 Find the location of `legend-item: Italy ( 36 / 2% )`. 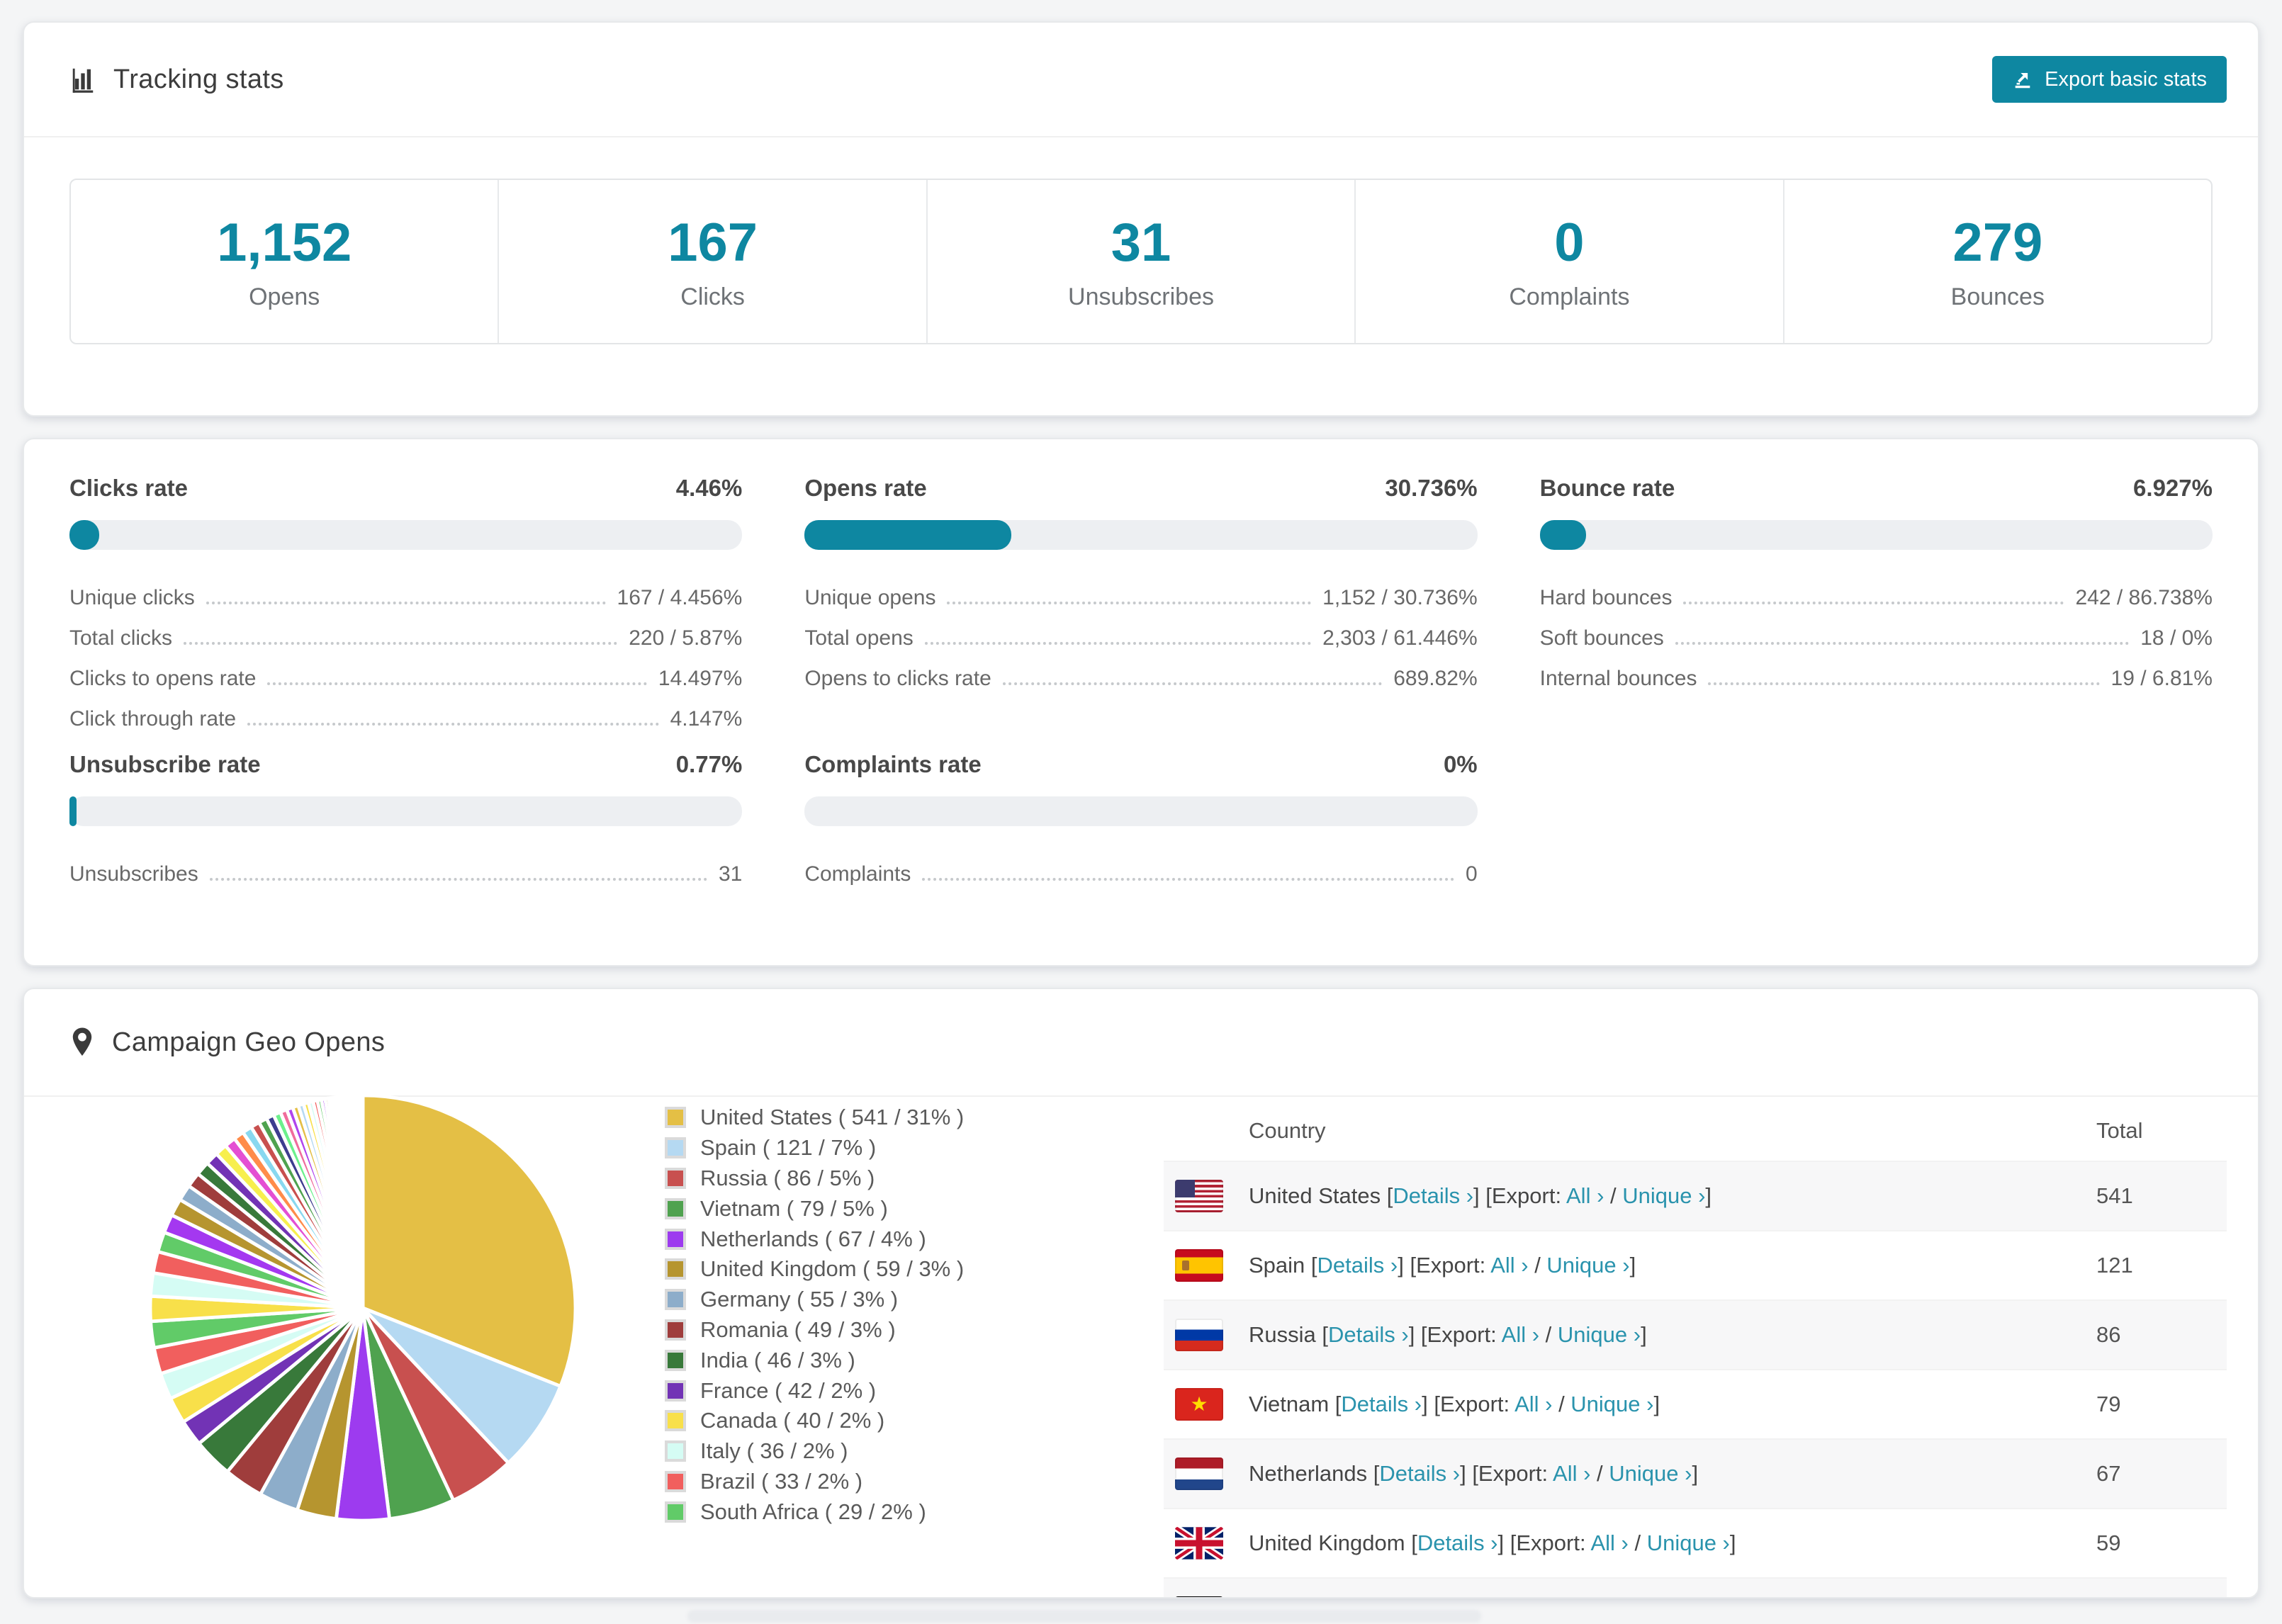

legend-item: Italy ( 36 / 2% ) is located at coordinates (815, 1452).